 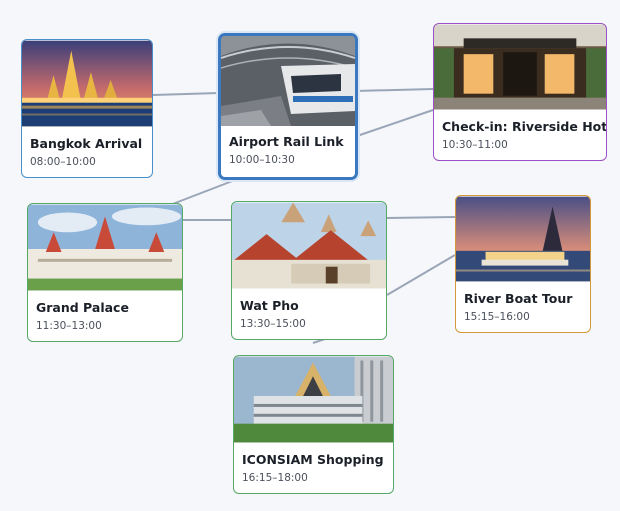 What do you see at coordinates (518, 298) in the screenshot?
I see `node-title: River Boat Tour` at bounding box center [518, 298].